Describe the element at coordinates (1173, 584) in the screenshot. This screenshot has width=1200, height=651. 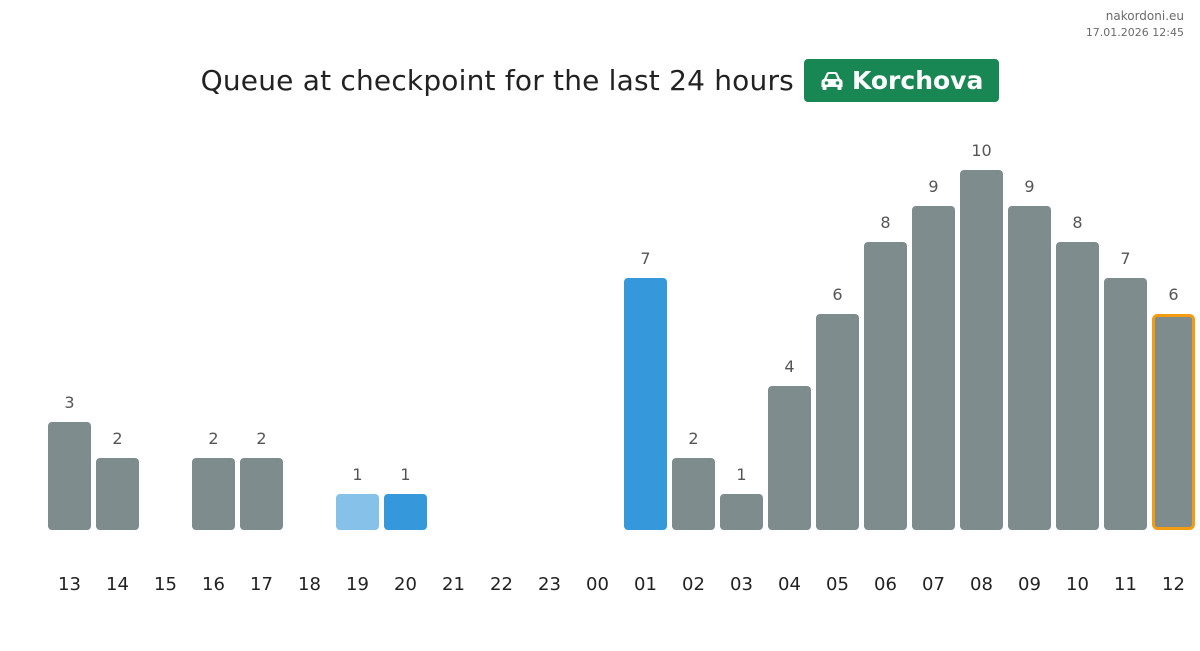
I see `x-tick-label: 12` at that location.